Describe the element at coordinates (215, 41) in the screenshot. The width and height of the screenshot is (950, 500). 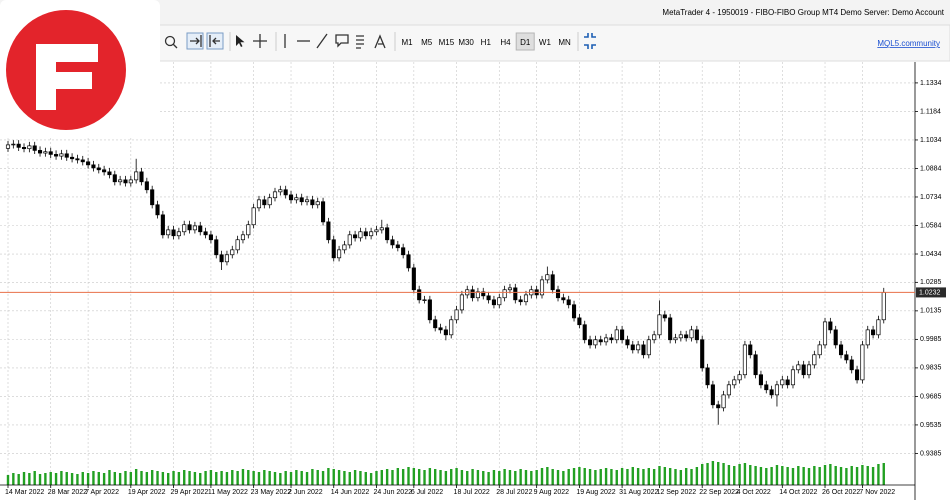
I see `chart-shift` at that location.